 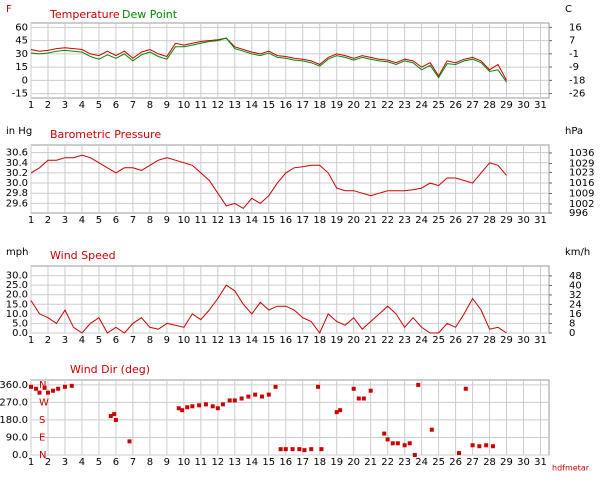 What do you see at coordinates (14, 420) in the screenshot?
I see `y-tick-label: 180.0` at bounding box center [14, 420].